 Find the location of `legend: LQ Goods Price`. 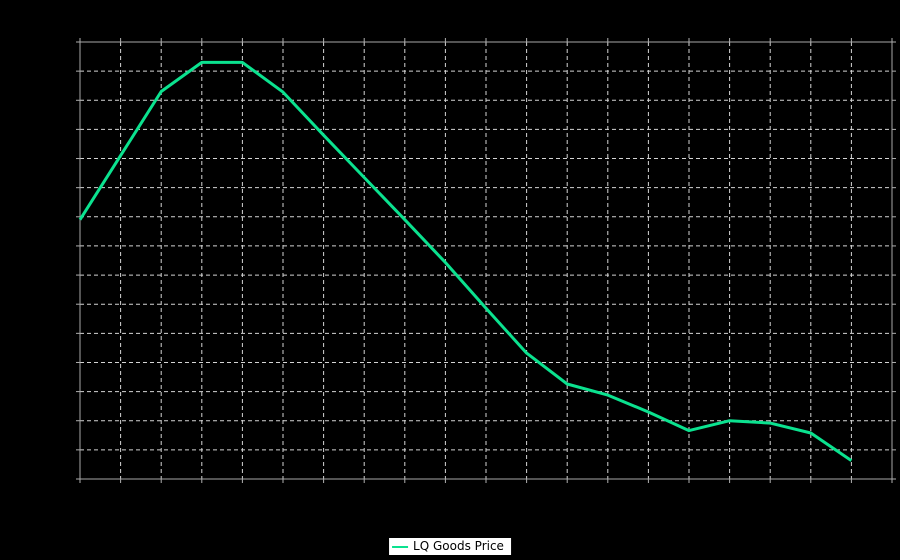

legend: LQ Goods Price is located at coordinates (450, 546).